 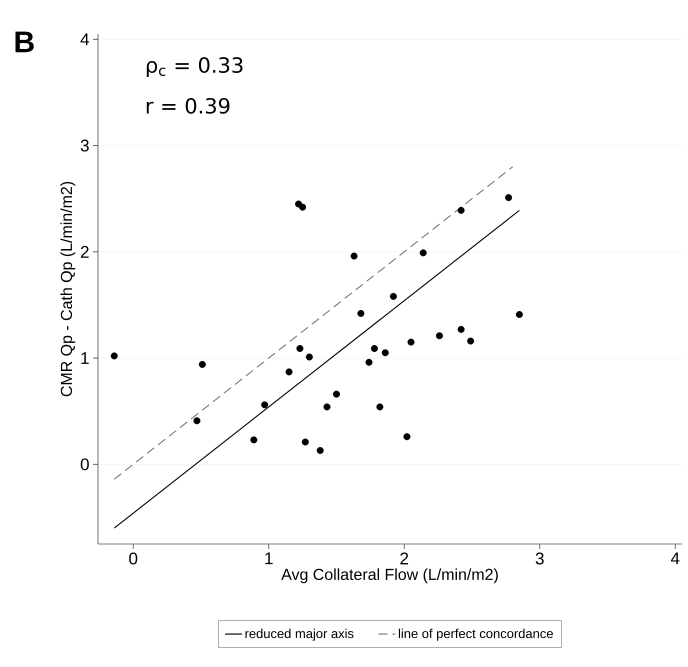 What do you see at coordinates (404, 558) in the screenshot?
I see `x-tick-label: 2` at bounding box center [404, 558].